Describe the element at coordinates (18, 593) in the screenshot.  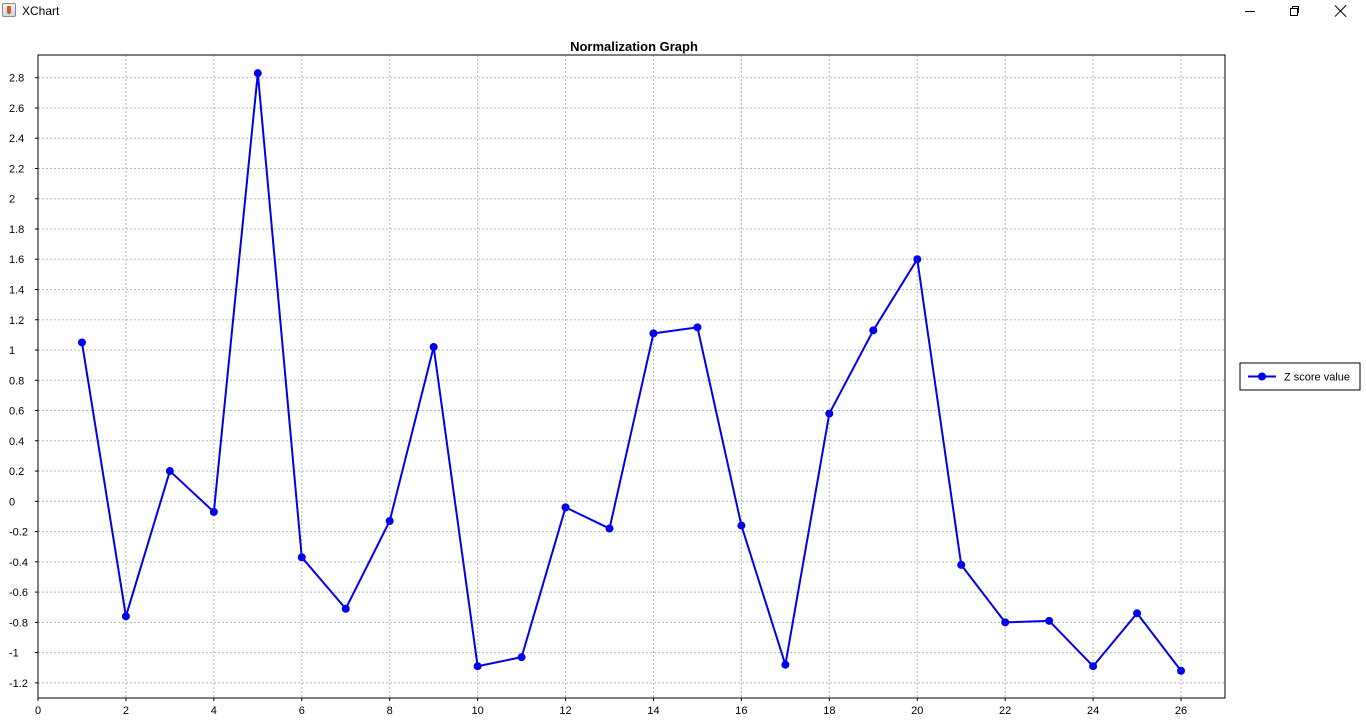
I see `y-tick-label: -0.6` at that location.